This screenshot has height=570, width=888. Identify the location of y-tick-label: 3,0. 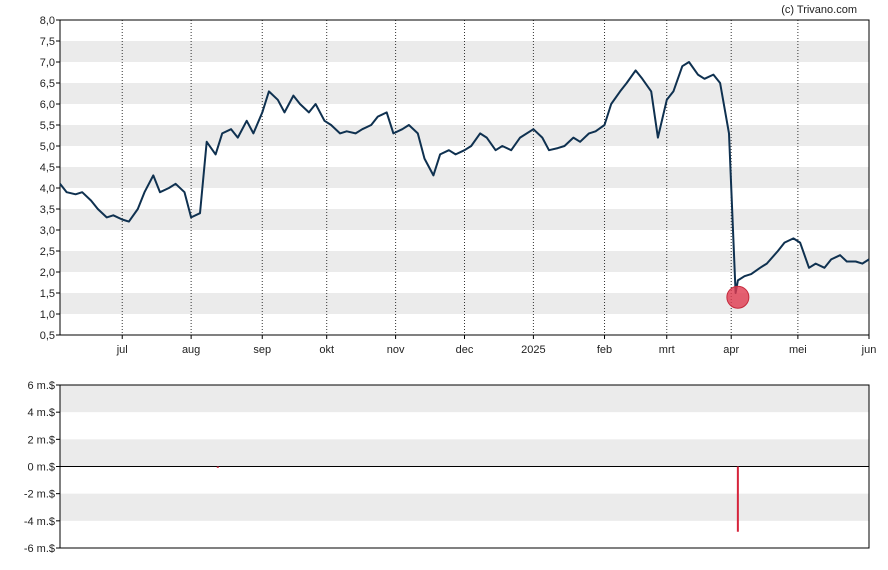
(47, 231).